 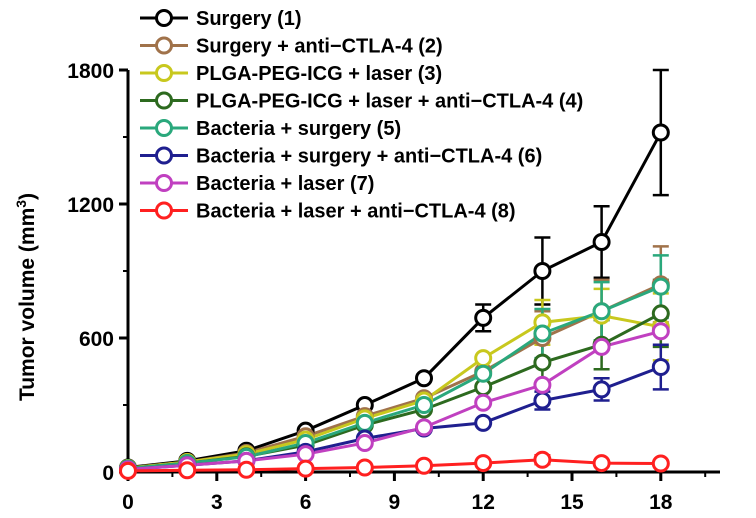 I want to click on x-tick-label: 9, so click(x=395, y=502).